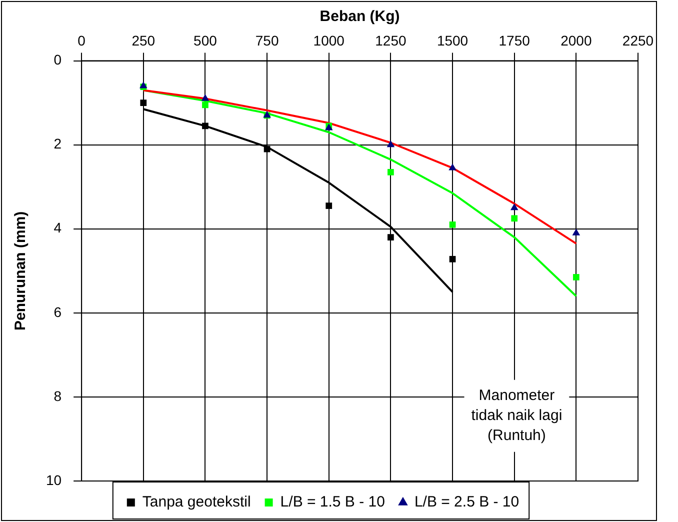 This screenshot has width=678, height=522. Describe the element at coordinates (58, 312) in the screenshot. I see `y-tick-label: 6` at that location.